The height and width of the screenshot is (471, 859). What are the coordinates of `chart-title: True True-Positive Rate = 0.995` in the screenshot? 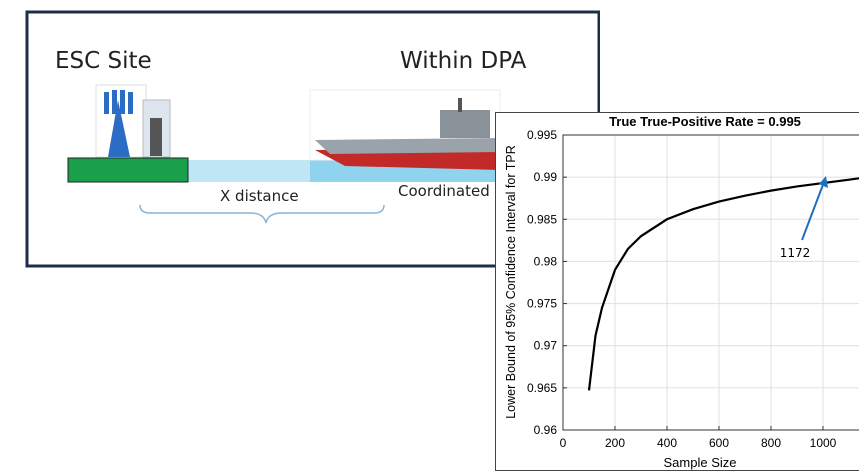 It's located at (705, 121).